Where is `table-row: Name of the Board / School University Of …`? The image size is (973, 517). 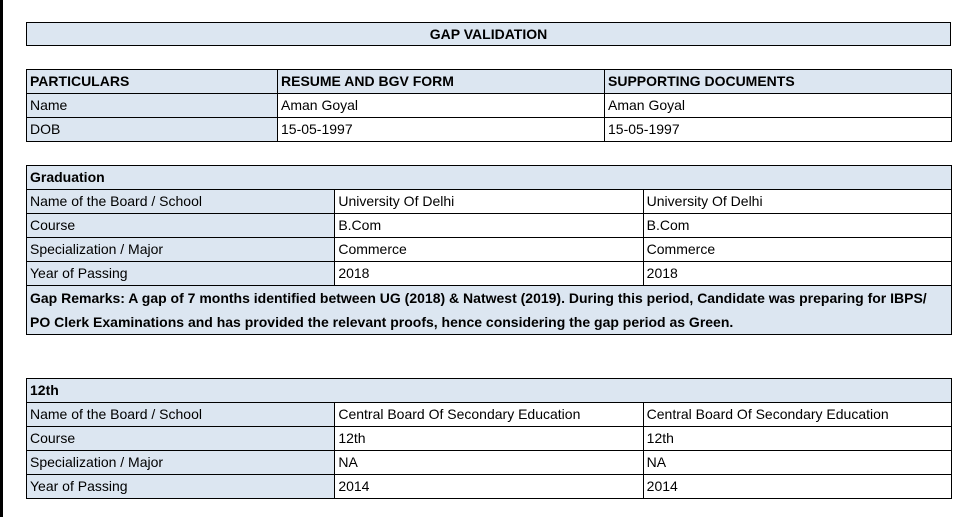
table-row: Name of the Board / School University Of … is located at coordinates (489, 201).